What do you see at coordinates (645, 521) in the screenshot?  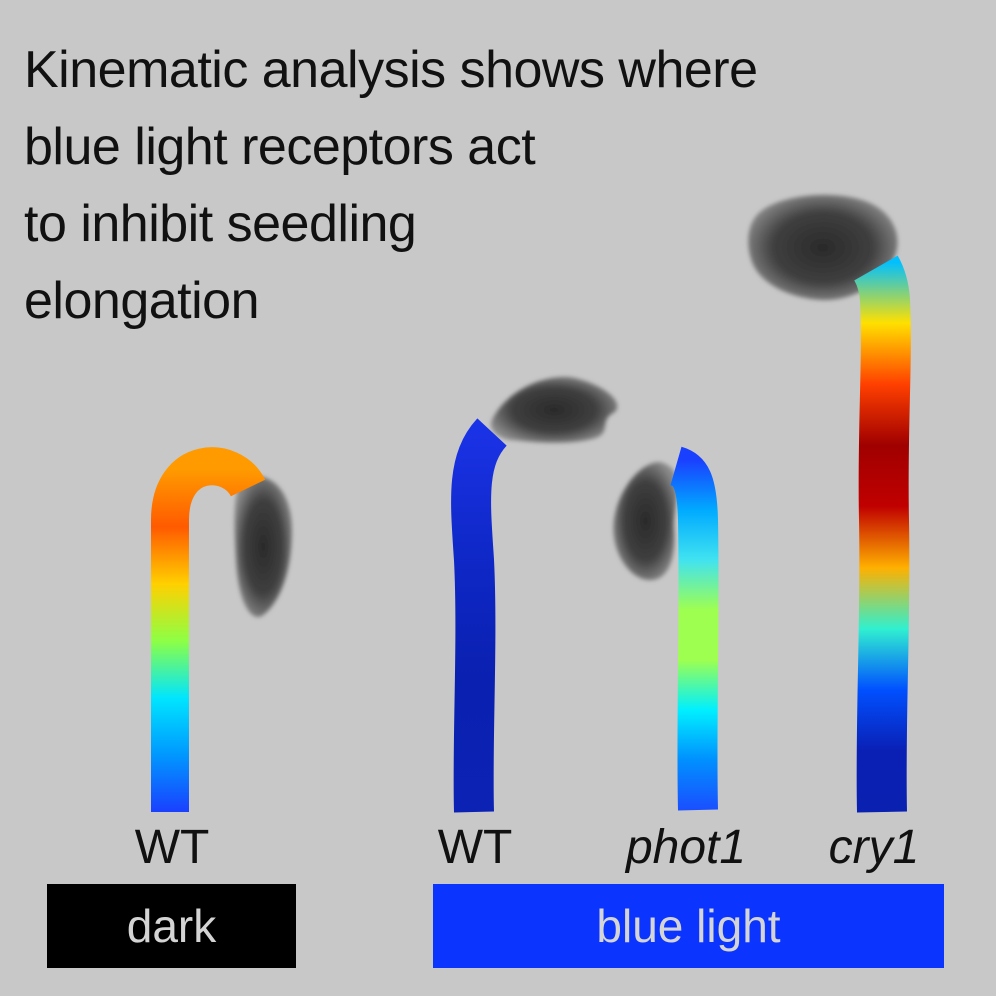 I see `cotyledon-phot1` at bounding box center [645, 521].